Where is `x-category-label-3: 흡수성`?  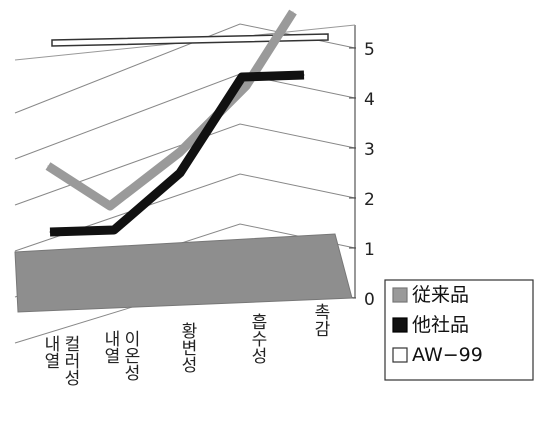
x-category-label-3: 흡수성 is located at coordinates (257, 338).